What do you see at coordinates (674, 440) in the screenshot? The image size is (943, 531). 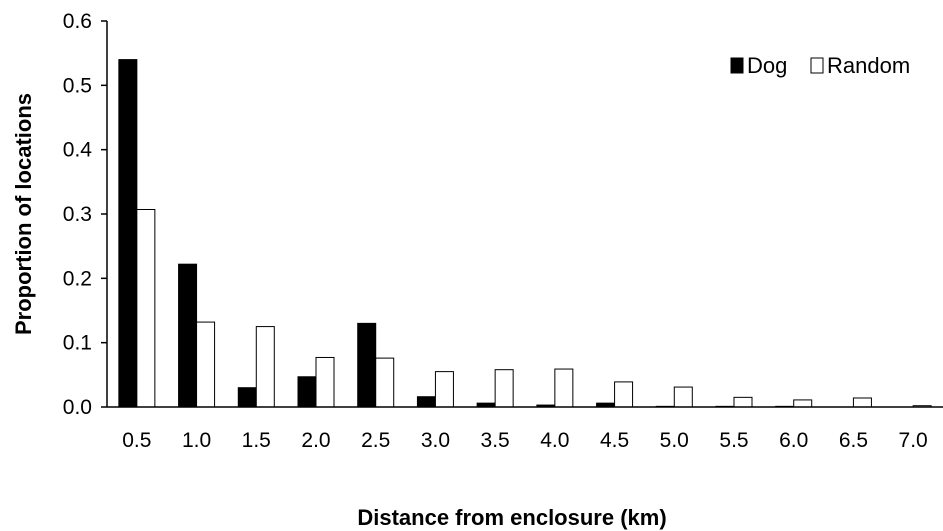 I see `x-tick-label: 5.0` at bounding box center [674, 440].